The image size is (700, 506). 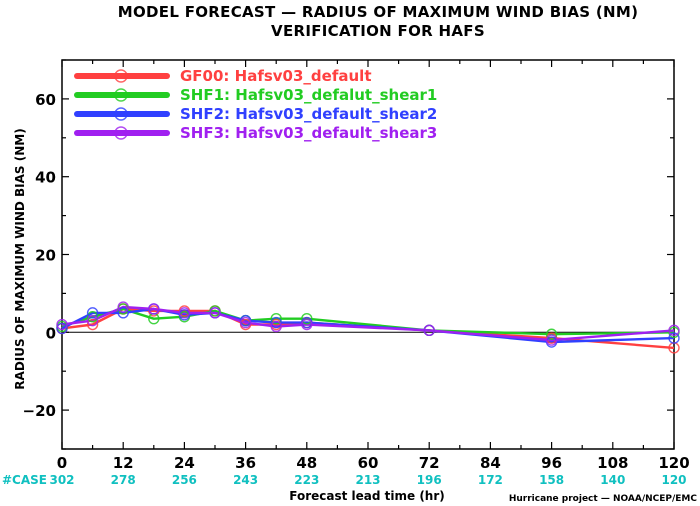 I want to click on x-tick-label: 60, so click(x=368, y=463).